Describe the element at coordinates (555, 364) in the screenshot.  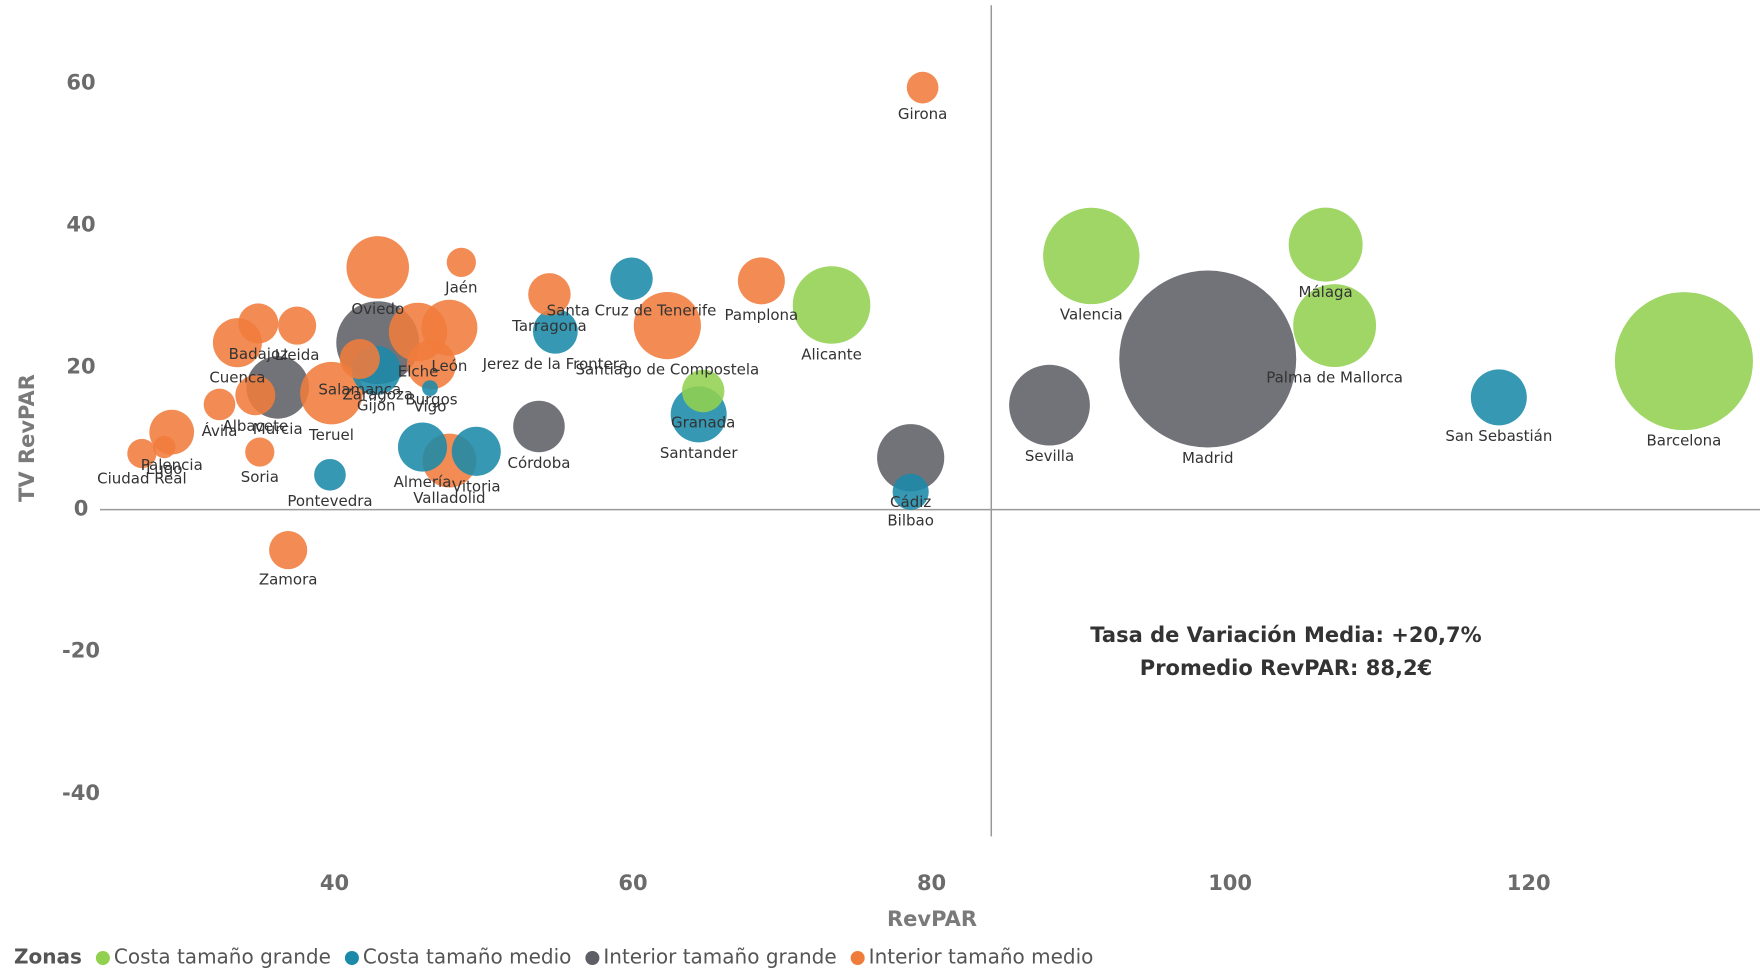
I see `point-label: Jerez de la Frontera` at that location.